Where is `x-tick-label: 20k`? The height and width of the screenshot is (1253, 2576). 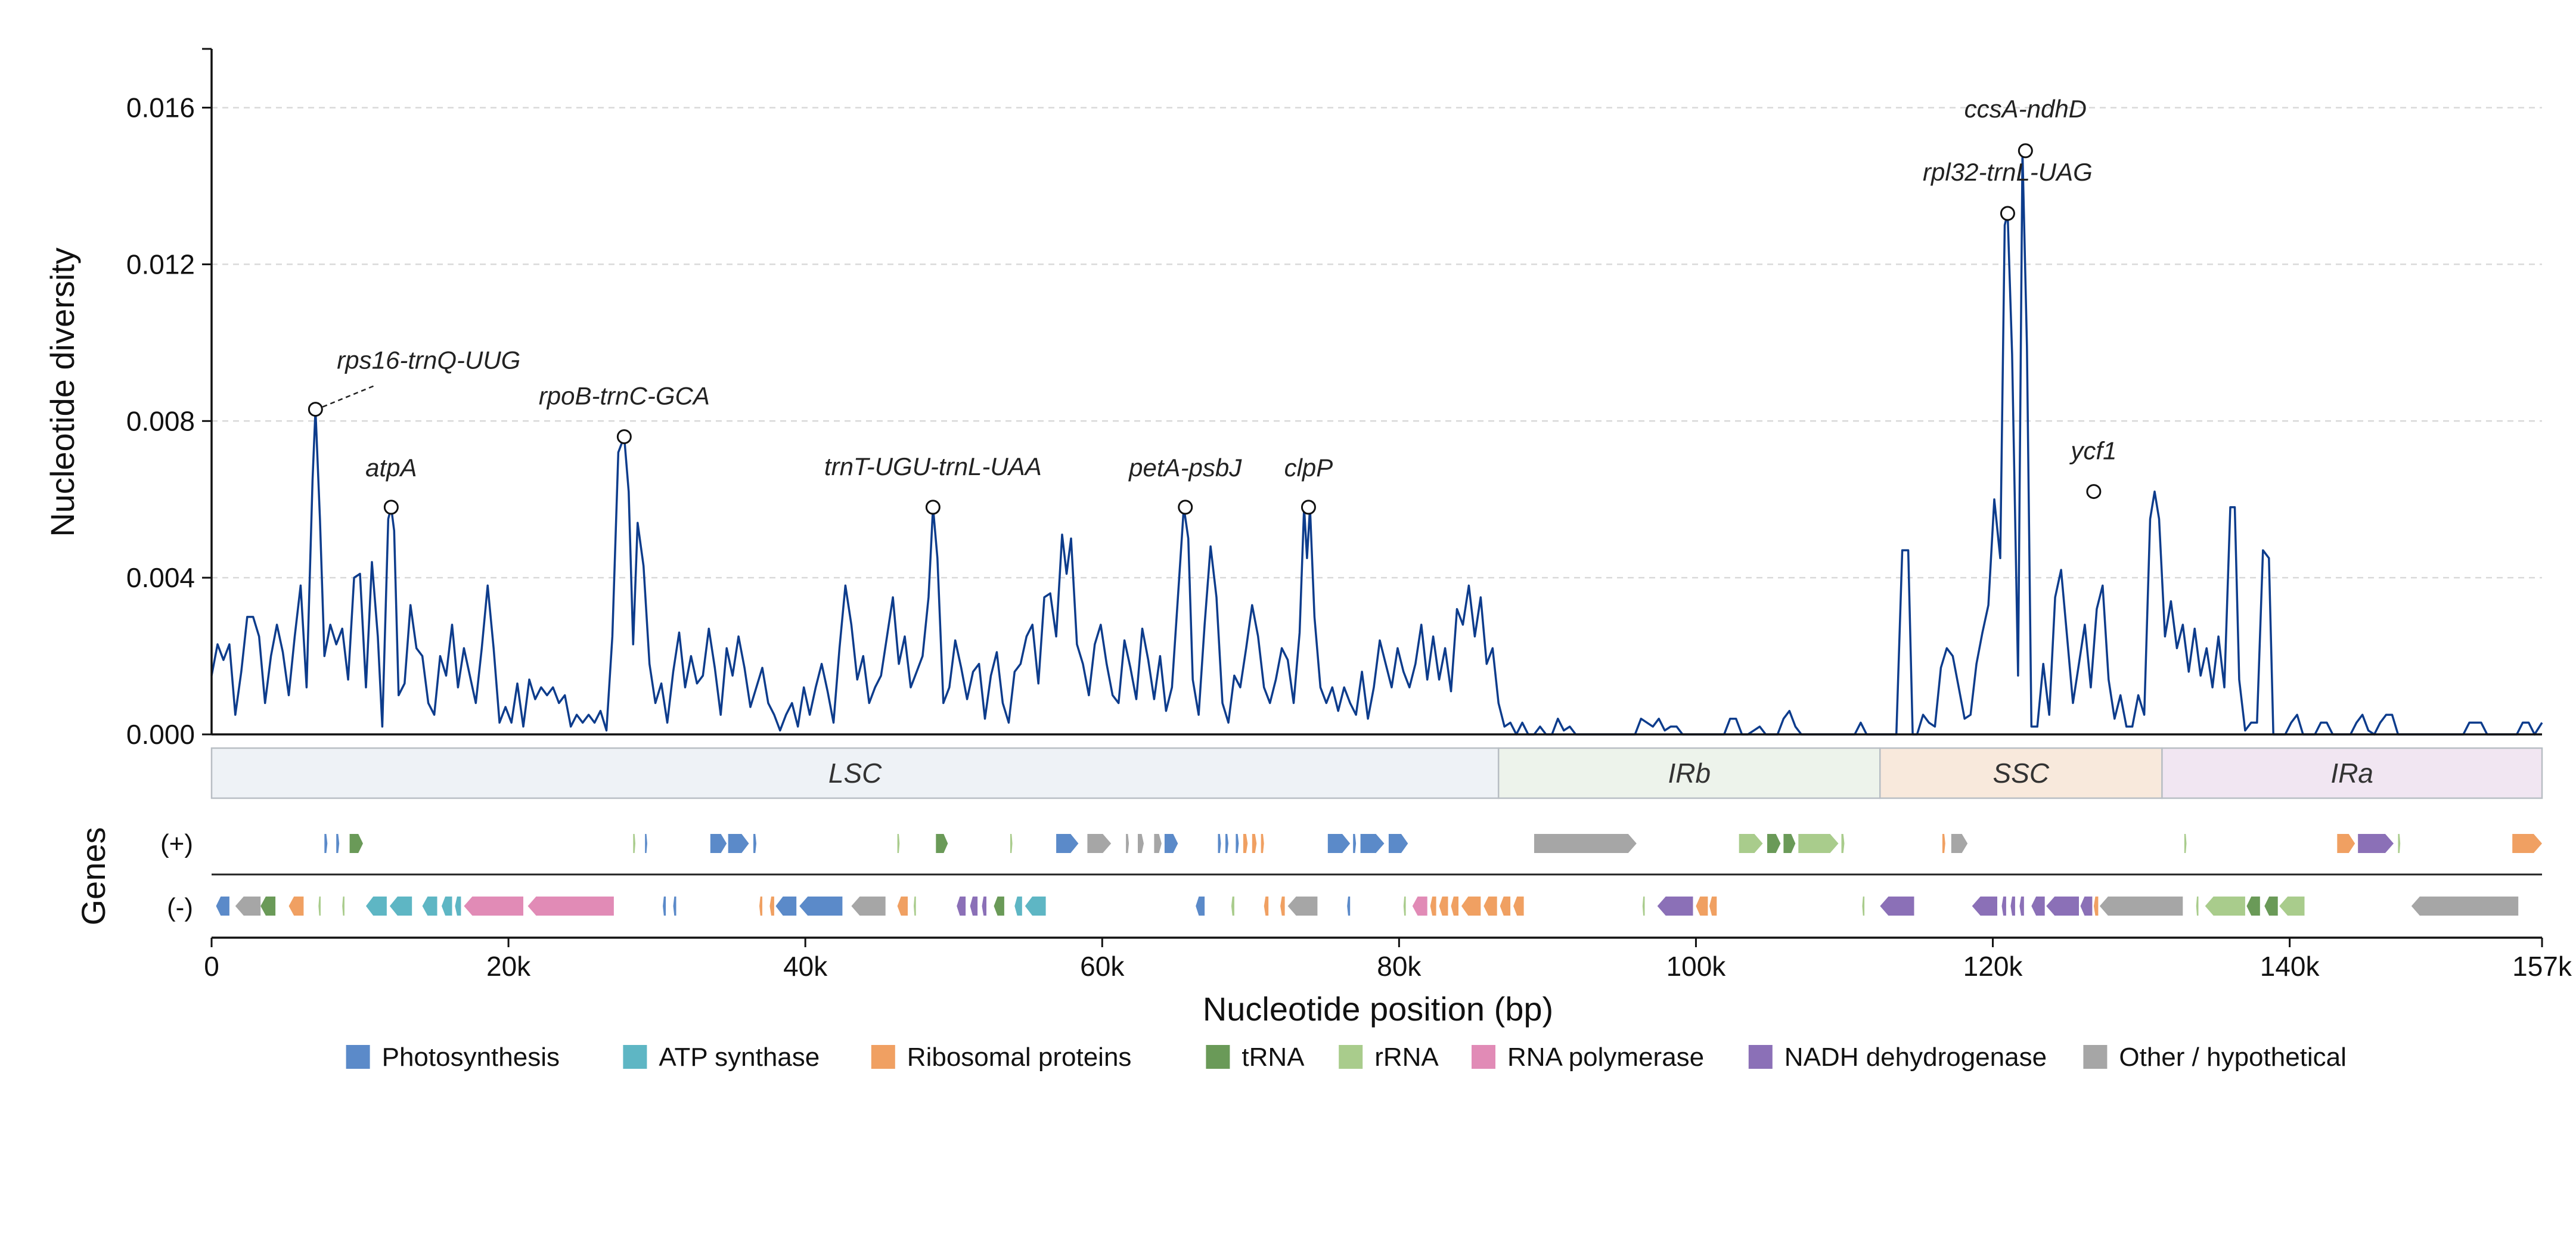 x-tick-label: 20k is located at coordinates (509, 966).